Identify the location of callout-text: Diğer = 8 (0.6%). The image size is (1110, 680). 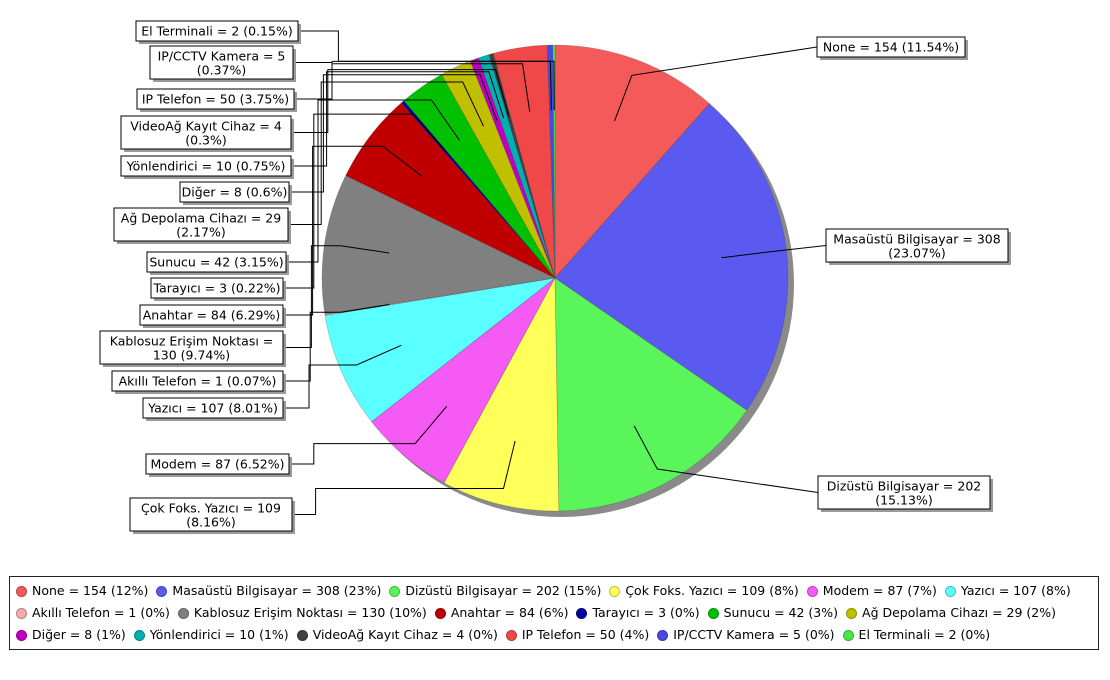
(235, 192).